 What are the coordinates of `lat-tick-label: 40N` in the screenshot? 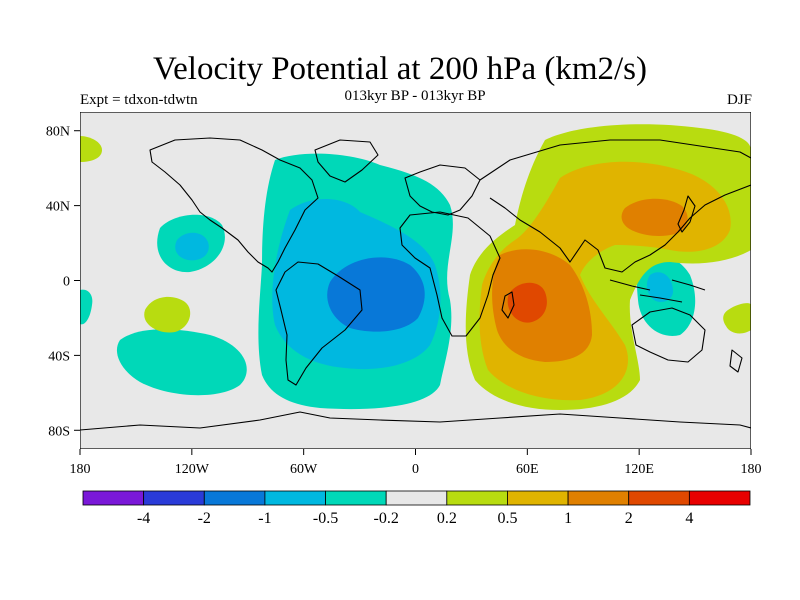 It's located at (58, 207).